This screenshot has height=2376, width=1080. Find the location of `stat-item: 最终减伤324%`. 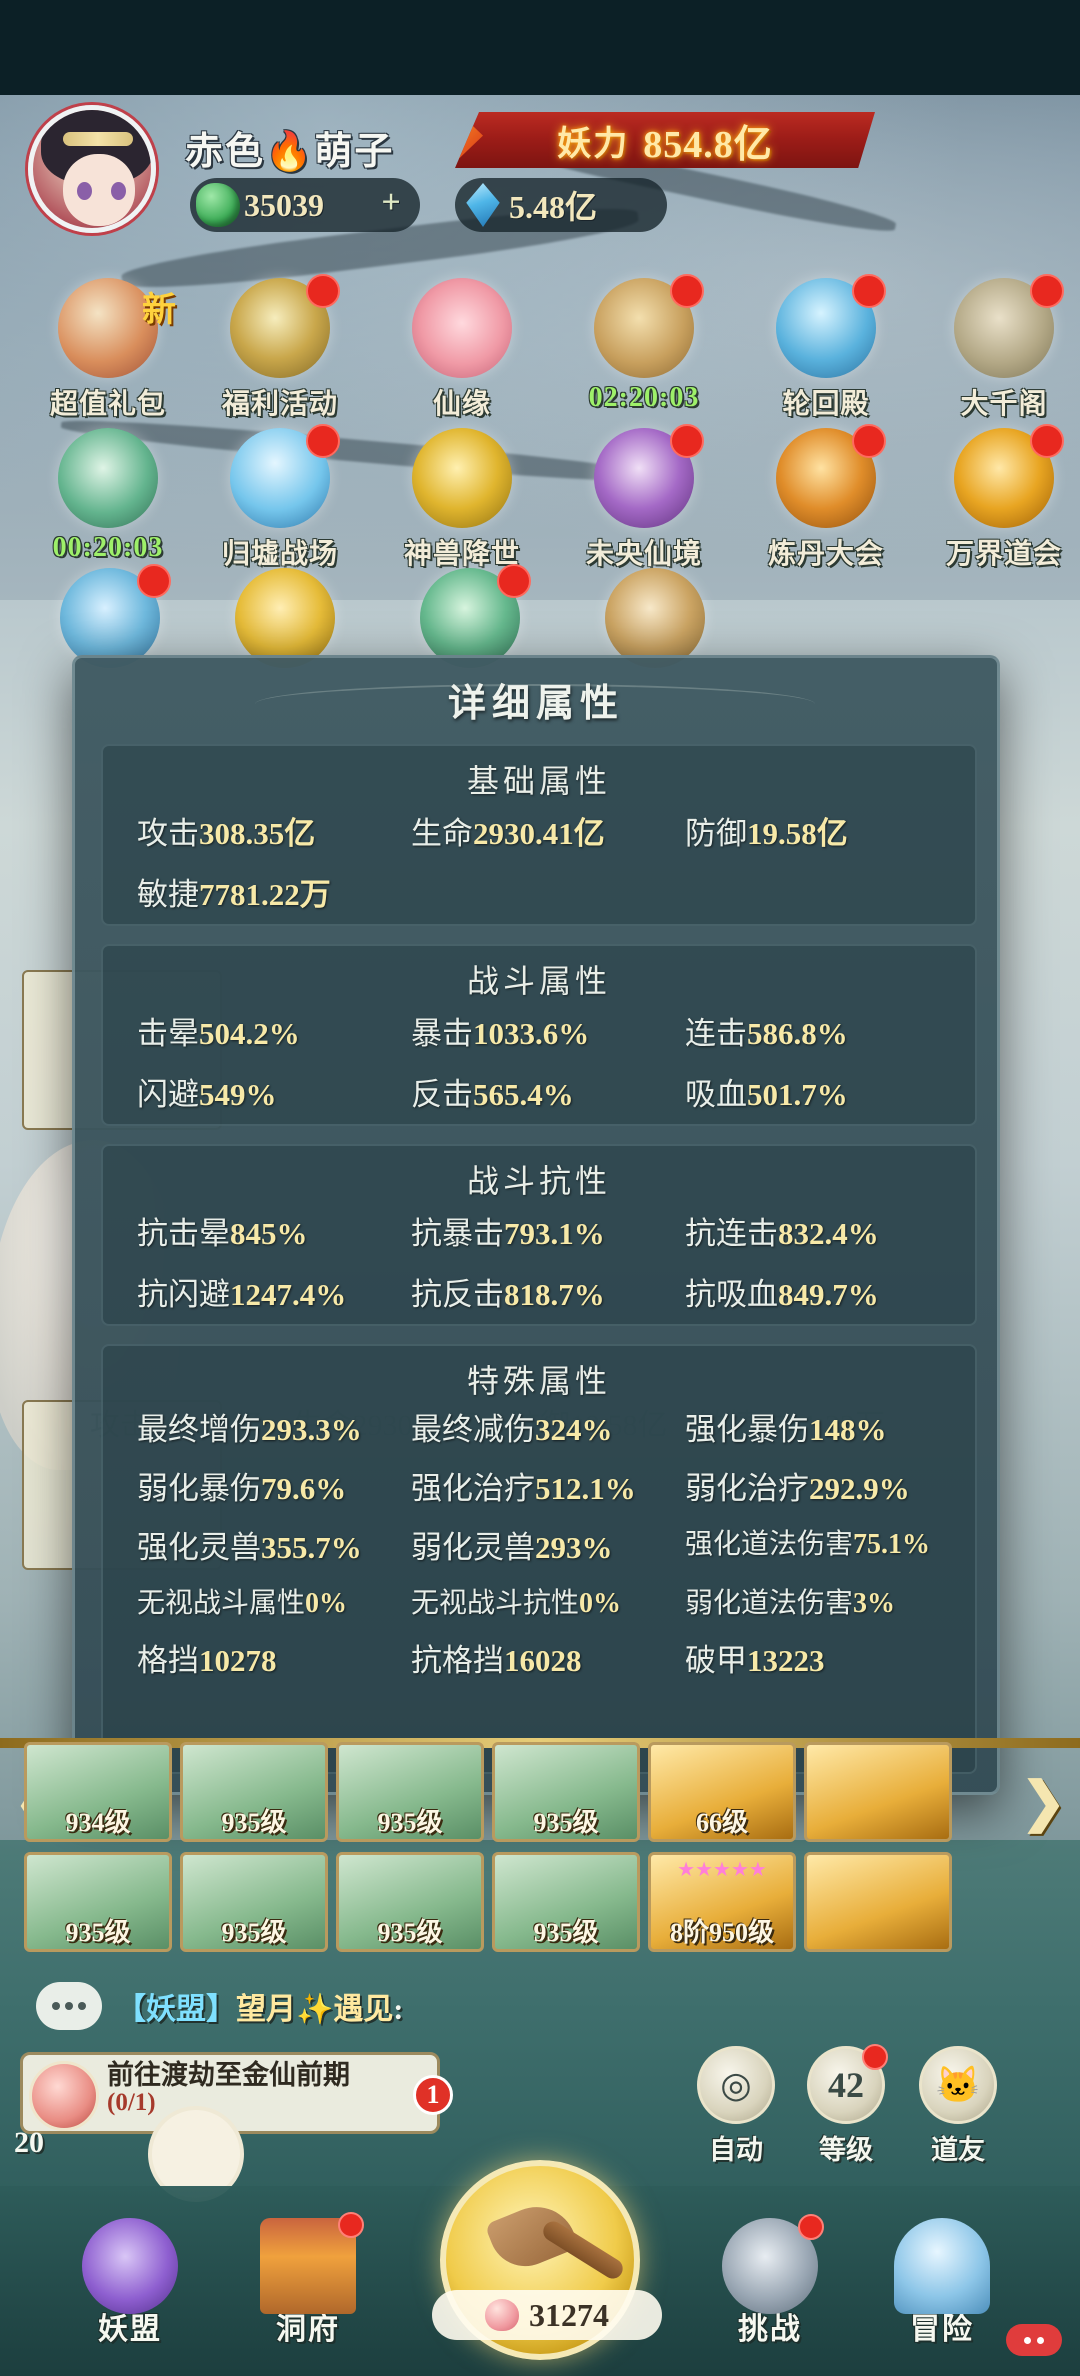

stat-item: 最终减伤324% is located at coordinates (512, 1429).